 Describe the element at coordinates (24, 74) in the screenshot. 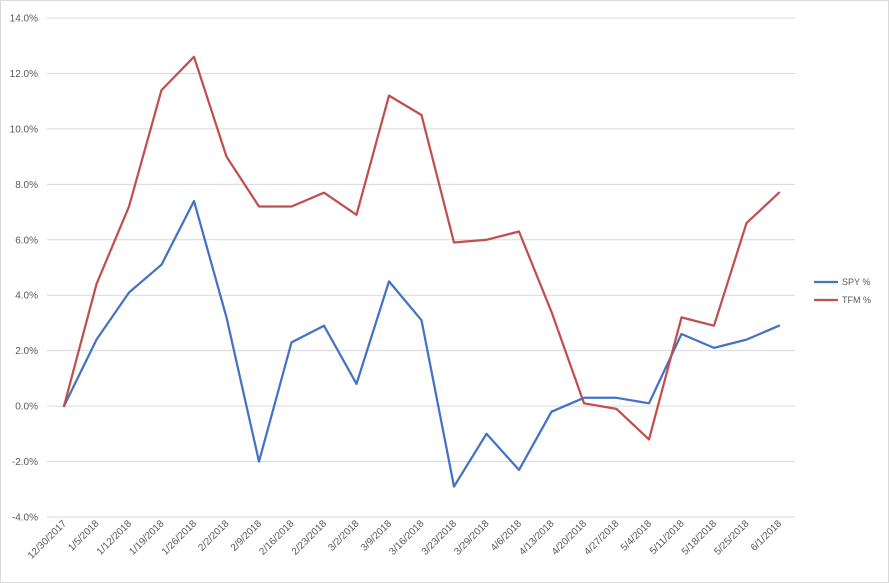

I see `y-tick-label: 12.0%` at that location.